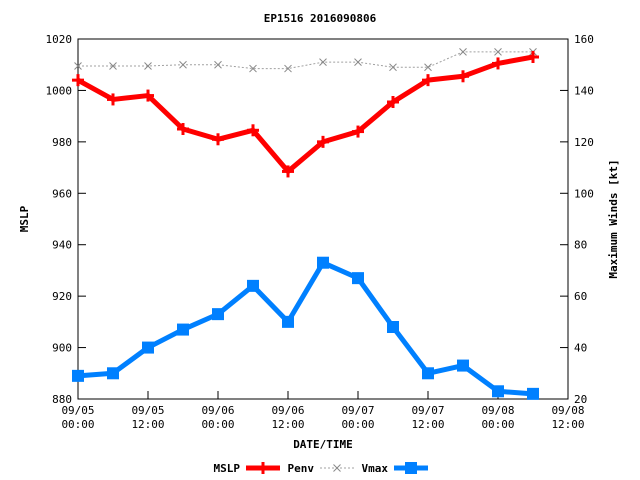 The width and height of the screenshot is (640, 480). Describe the element at coordinates (263, 468) in the screenshot. I see `legend-marker-mslp` at that location.